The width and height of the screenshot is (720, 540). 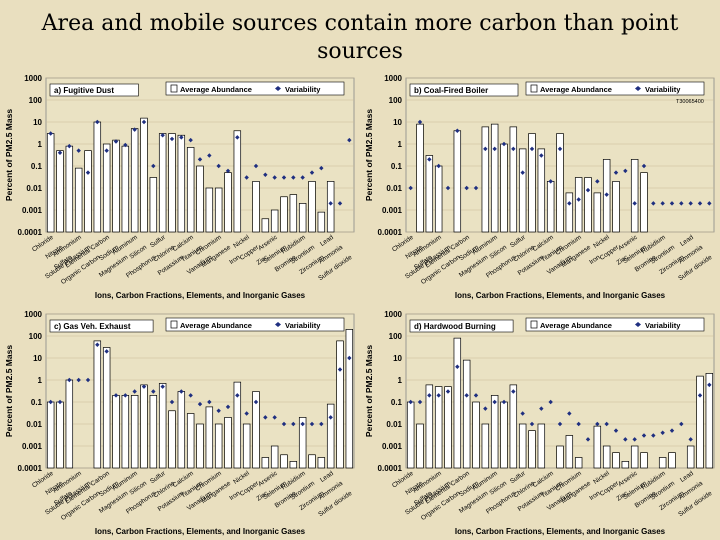 What do you see at coordinates (37, 402) in the screenshot?
I see `y-tick-label: 0.1` at bounding box center [37, 402].